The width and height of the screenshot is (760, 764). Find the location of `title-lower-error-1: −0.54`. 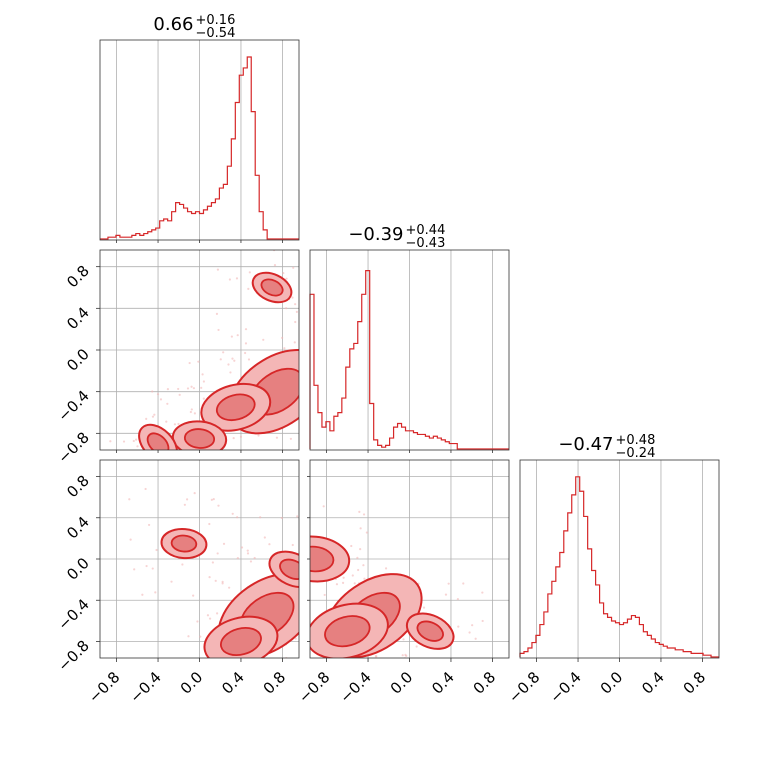

title-lower-error-1: −0.54 is located at coordinates (216, 33).